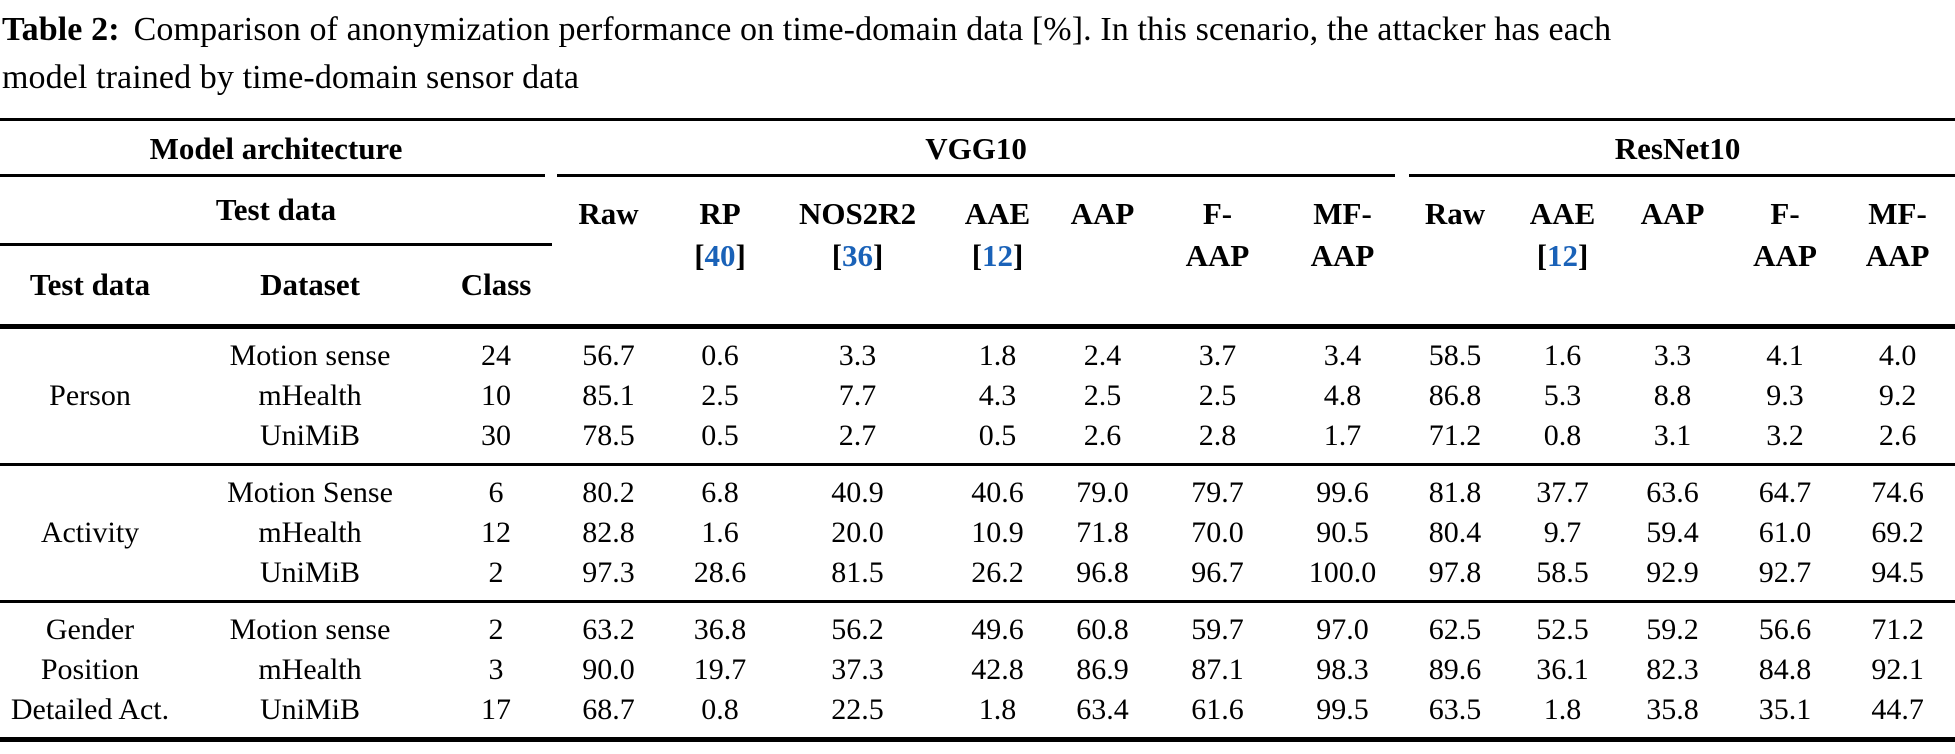  Describe the element at coordinates (858, 578) in the screenshot. I see `data-cell: 81.5` at that location.